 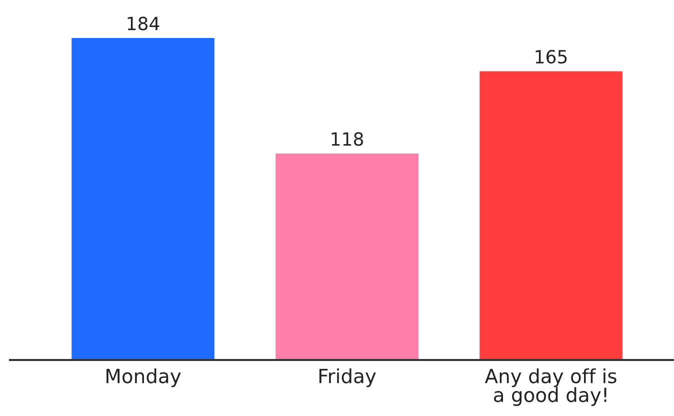 What do you see at coordinates (347, 378) in the screenshot?
I see `x-tick-label: Friday` at bounding box center [347, 378].